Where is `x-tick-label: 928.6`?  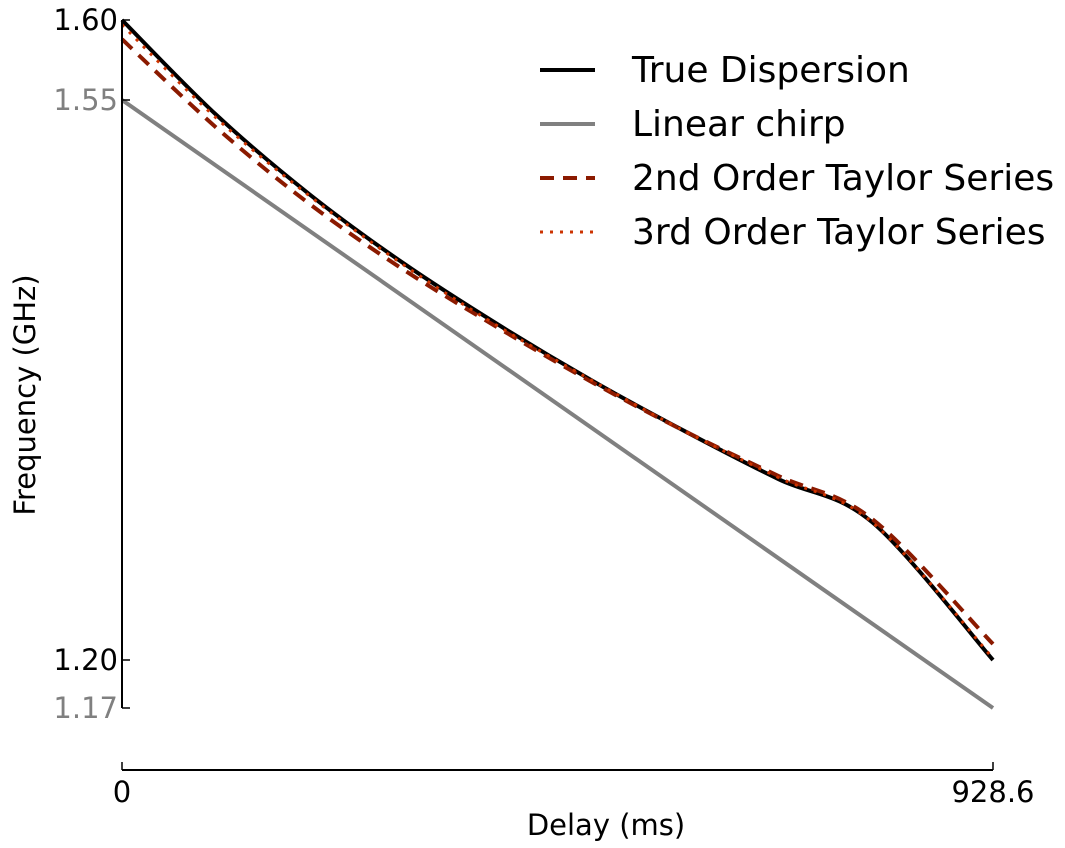
x-tick-label: 928.6 is located at coordinates (992, 792).